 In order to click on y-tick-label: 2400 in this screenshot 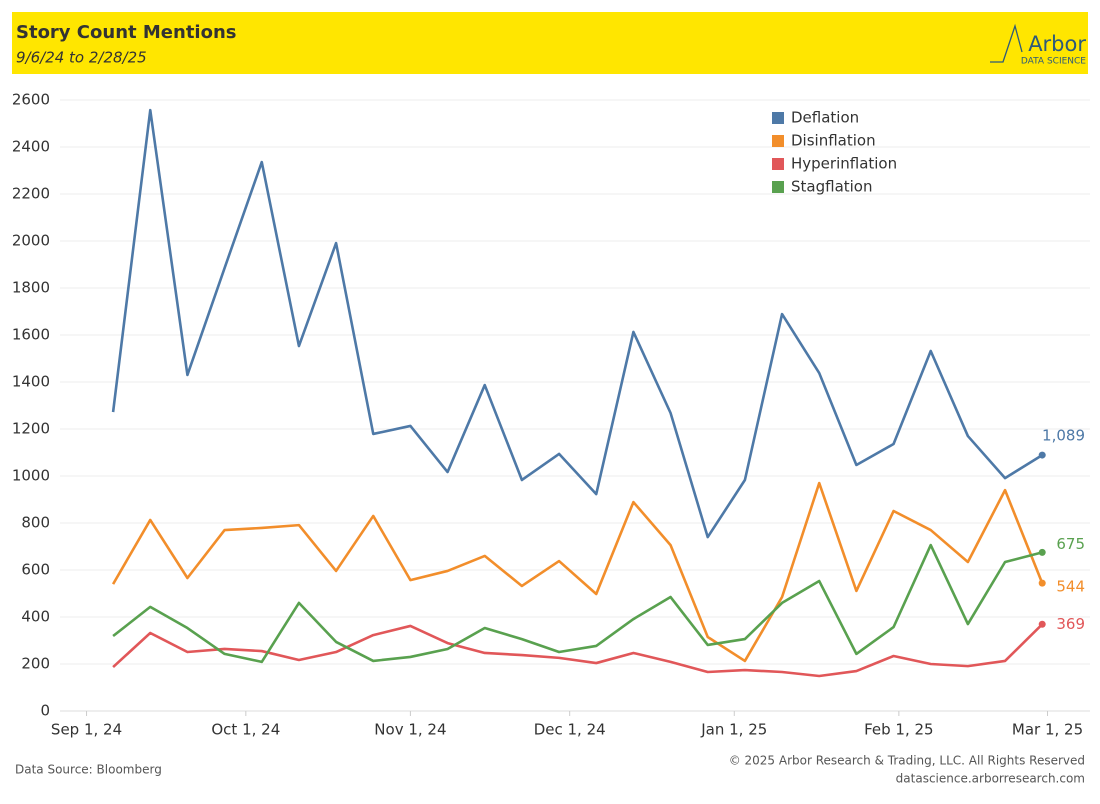, I will do `click(31, 147)`.